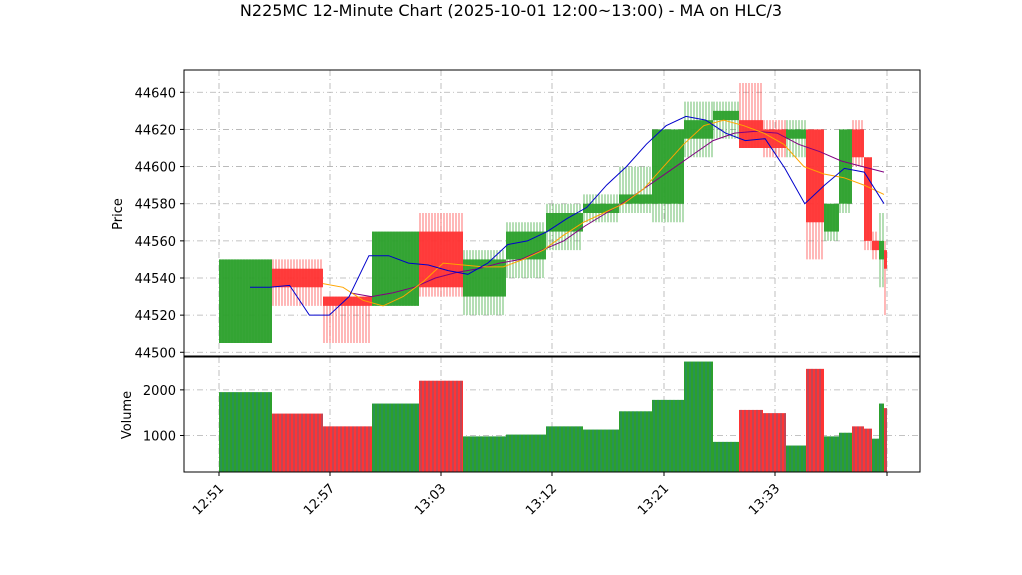  What do you see at coordinates (155, 130) in the screenshot?
I see `price-tick-label: 44620` at bounding box center [155, 130].